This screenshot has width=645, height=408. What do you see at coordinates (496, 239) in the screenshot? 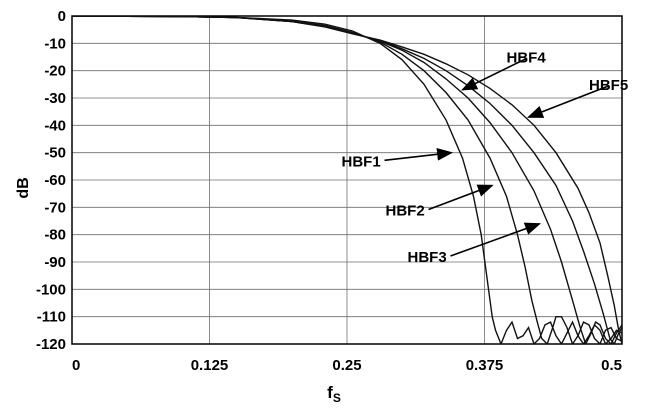
I see `annotation-arrow-hbf3` at bounding box center [496, 239].